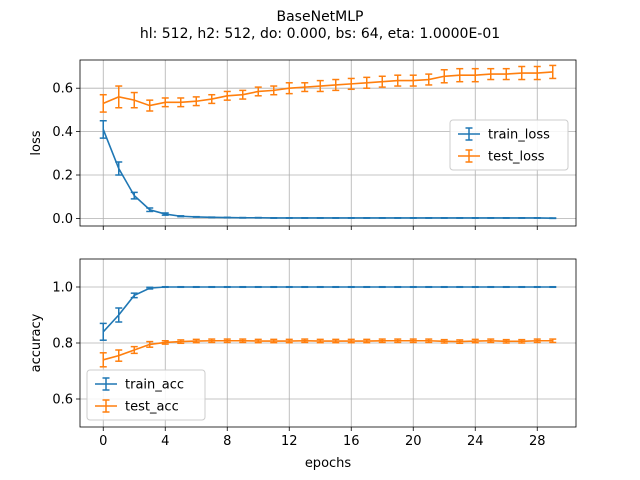  What do you see at coordinates (36, 142) in the screenshot?
I see `y-axis-label: loss` at bounding box center [36, 142].